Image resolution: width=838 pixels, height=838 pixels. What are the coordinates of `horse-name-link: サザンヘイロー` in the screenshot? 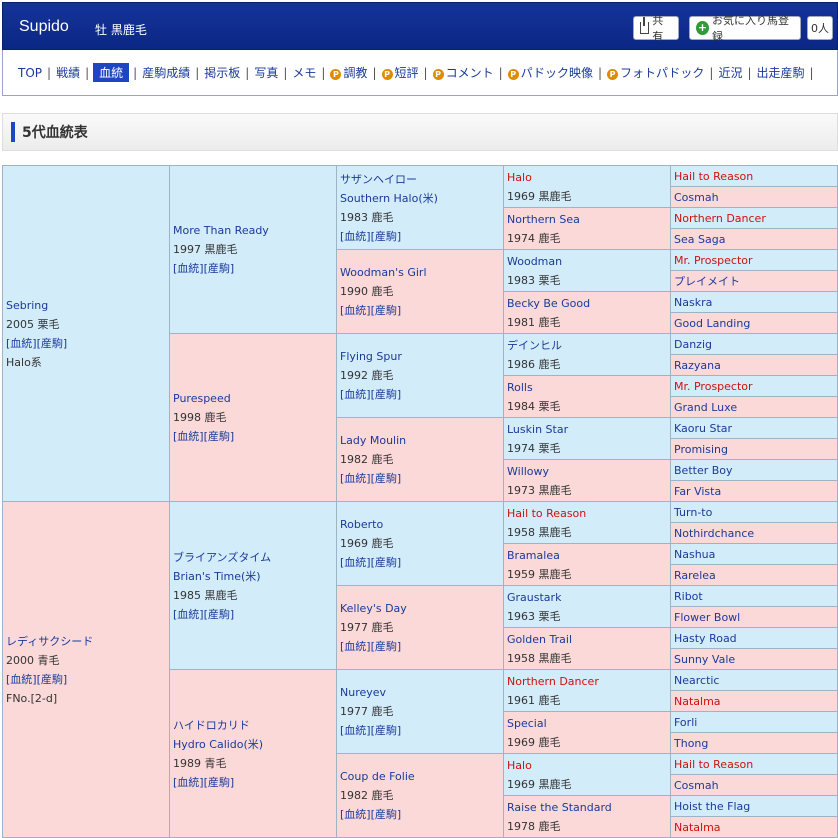 It's located at (378, 179).